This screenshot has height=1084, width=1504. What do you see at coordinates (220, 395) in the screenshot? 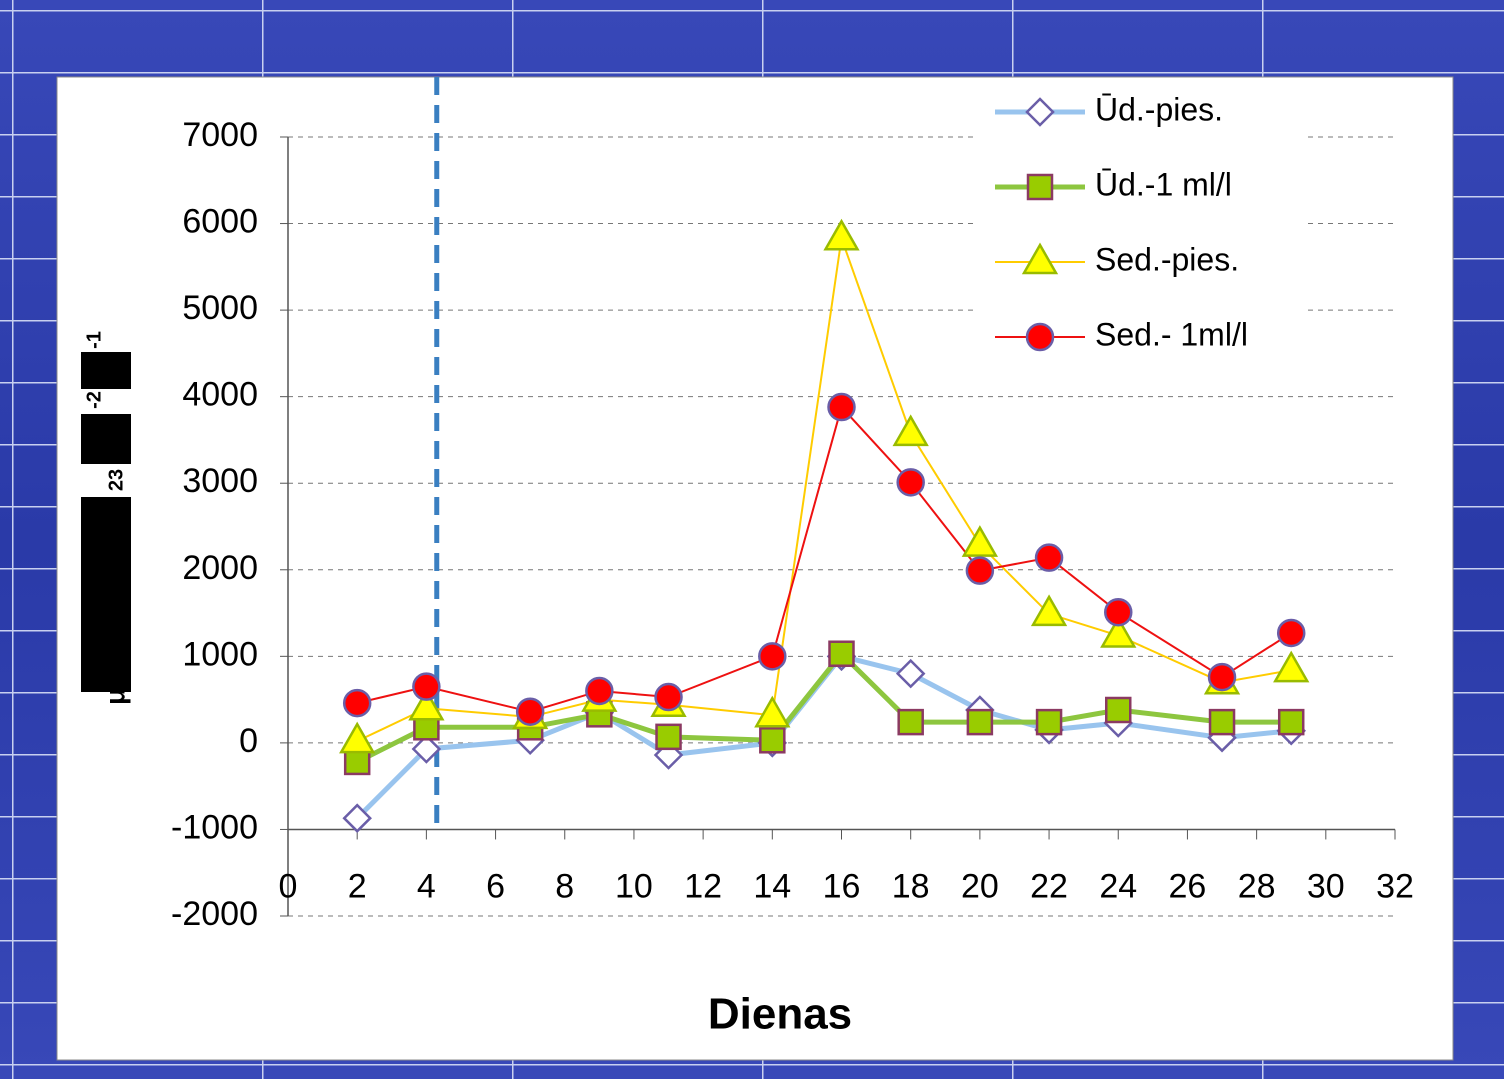
I see `y-tick-label: 4000` at bounding box center [220, 395].